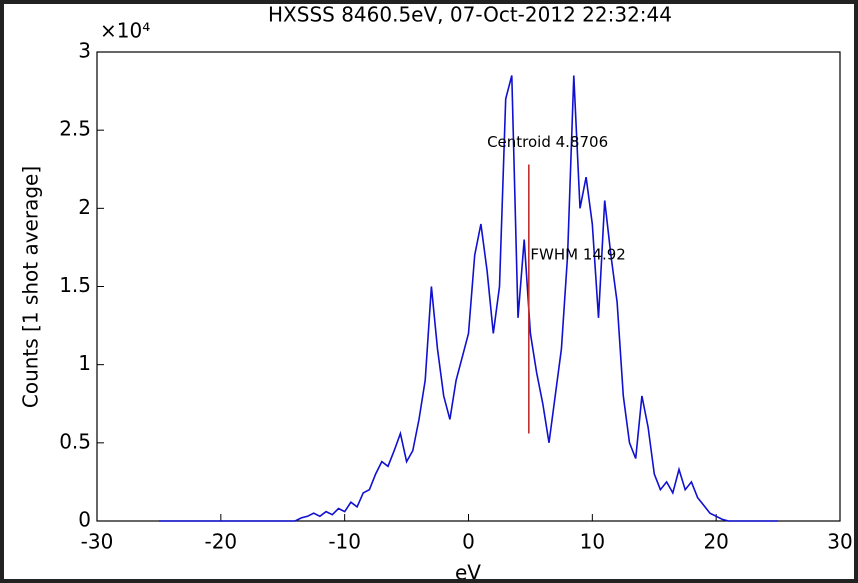 This screenshot has width=858, height=583. Describe the element at coordinates (75, 129) in the screenshot. I see `y-tick-label: 2.5` at that location.